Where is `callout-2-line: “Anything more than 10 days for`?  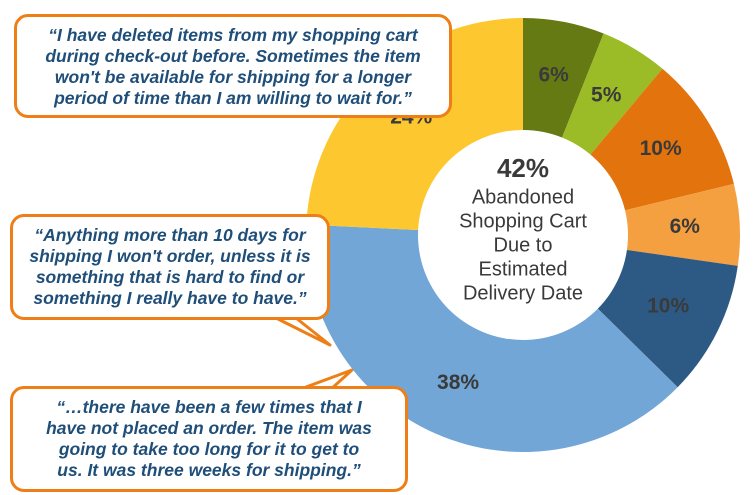 callout-2-line: “Anything more than 10 days for is located at coordinates (170, 235).